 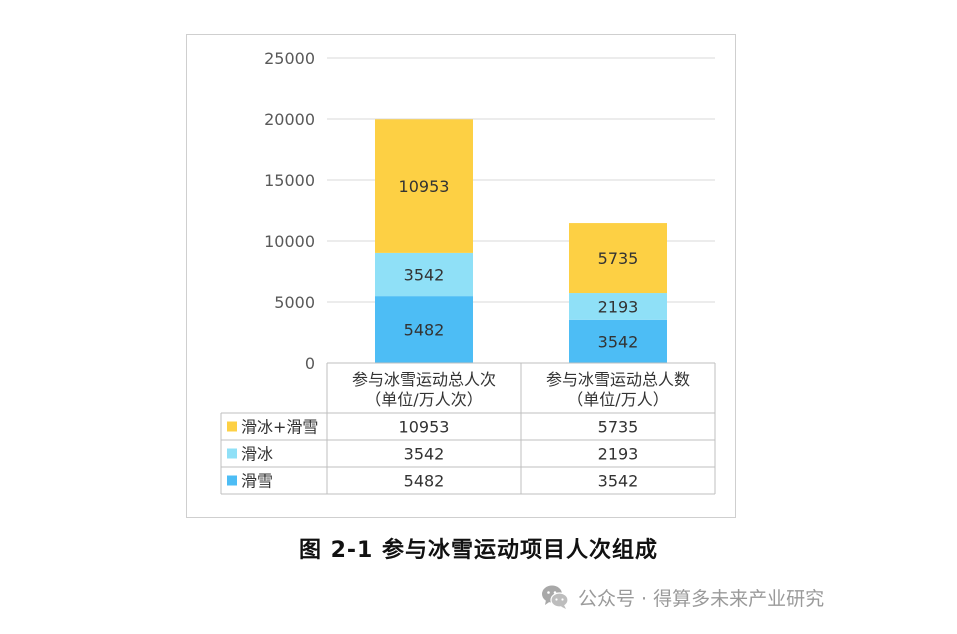 What do you see at coordinates (618, 427) in the screenshot?
I see `table-cell: 5735` at bounding box center [618, 427].